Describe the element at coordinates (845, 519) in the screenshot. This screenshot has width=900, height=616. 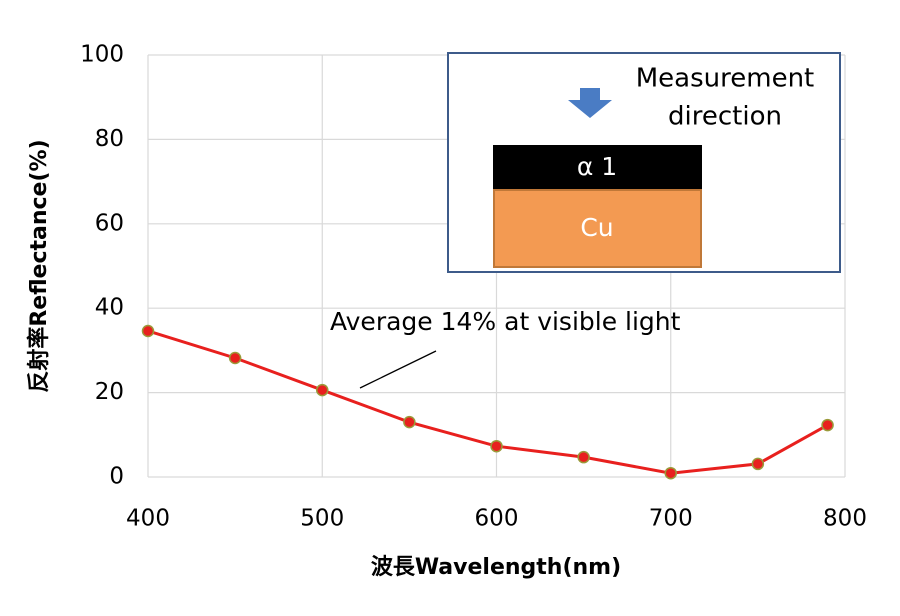
I see `x-tick-label: 800` at that location.